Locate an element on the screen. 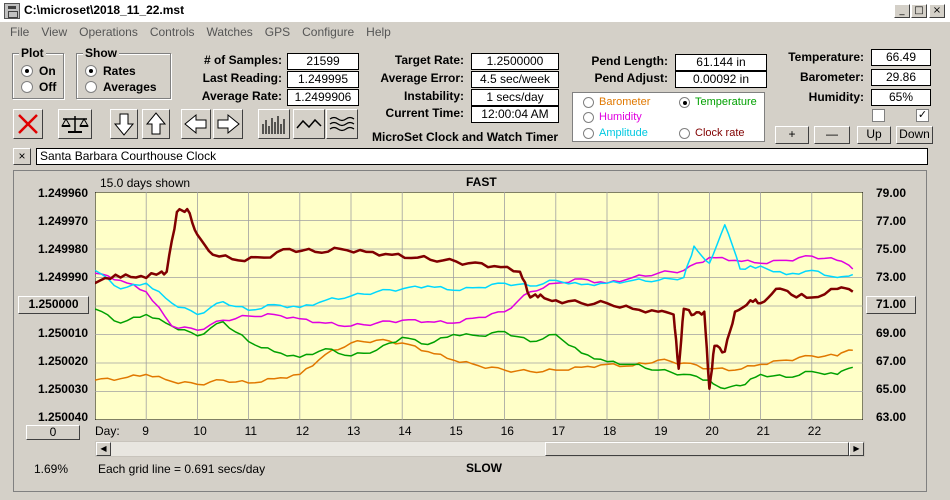 Image resolution: width=950 pixels, height=500 pixels. scrollbar-thumb is located at coordinates (697, 449).